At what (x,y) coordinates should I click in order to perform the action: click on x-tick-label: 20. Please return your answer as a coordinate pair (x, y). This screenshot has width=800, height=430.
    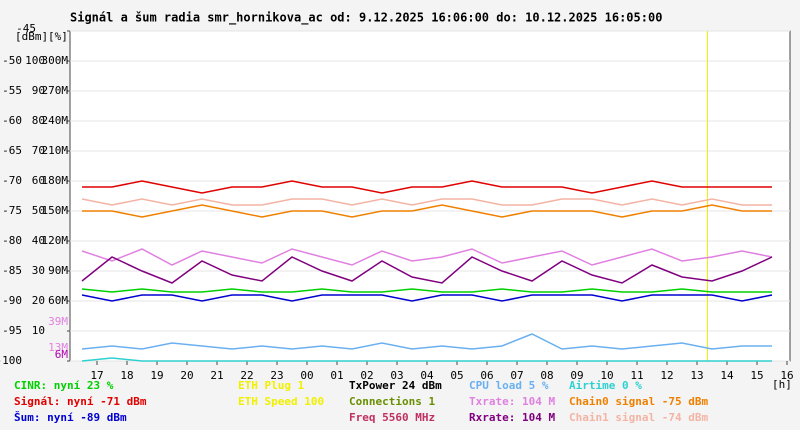
    Looking at the image, I should click on (186, 375).